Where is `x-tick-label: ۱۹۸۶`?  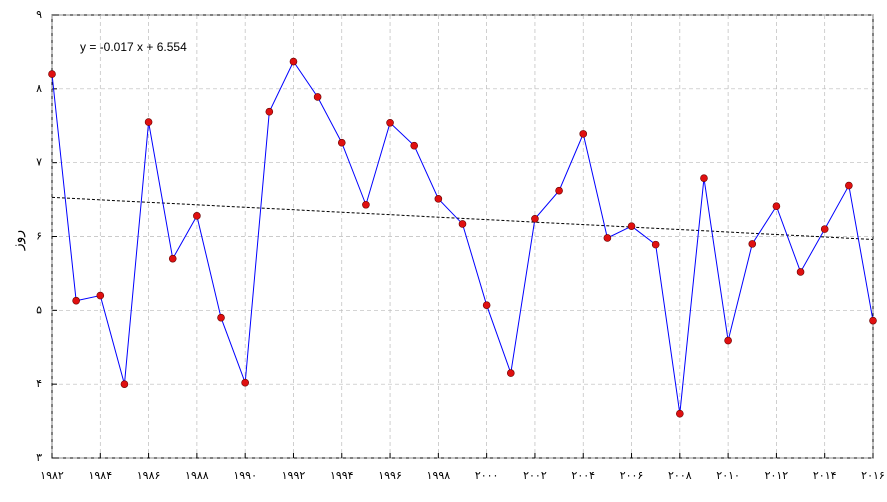 x-tick-label: ۱۹۸۶ is located at coordinates (149, 475).